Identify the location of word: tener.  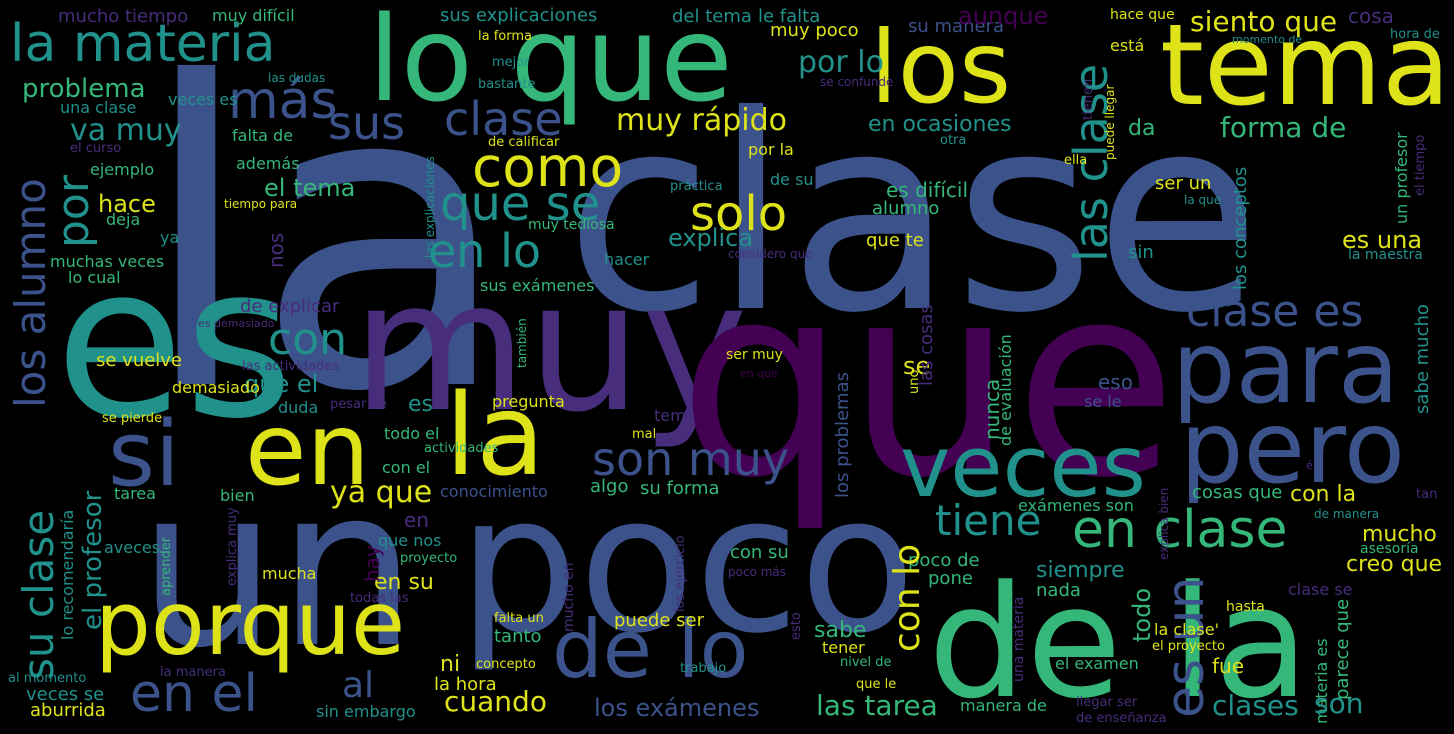
(843, 647).